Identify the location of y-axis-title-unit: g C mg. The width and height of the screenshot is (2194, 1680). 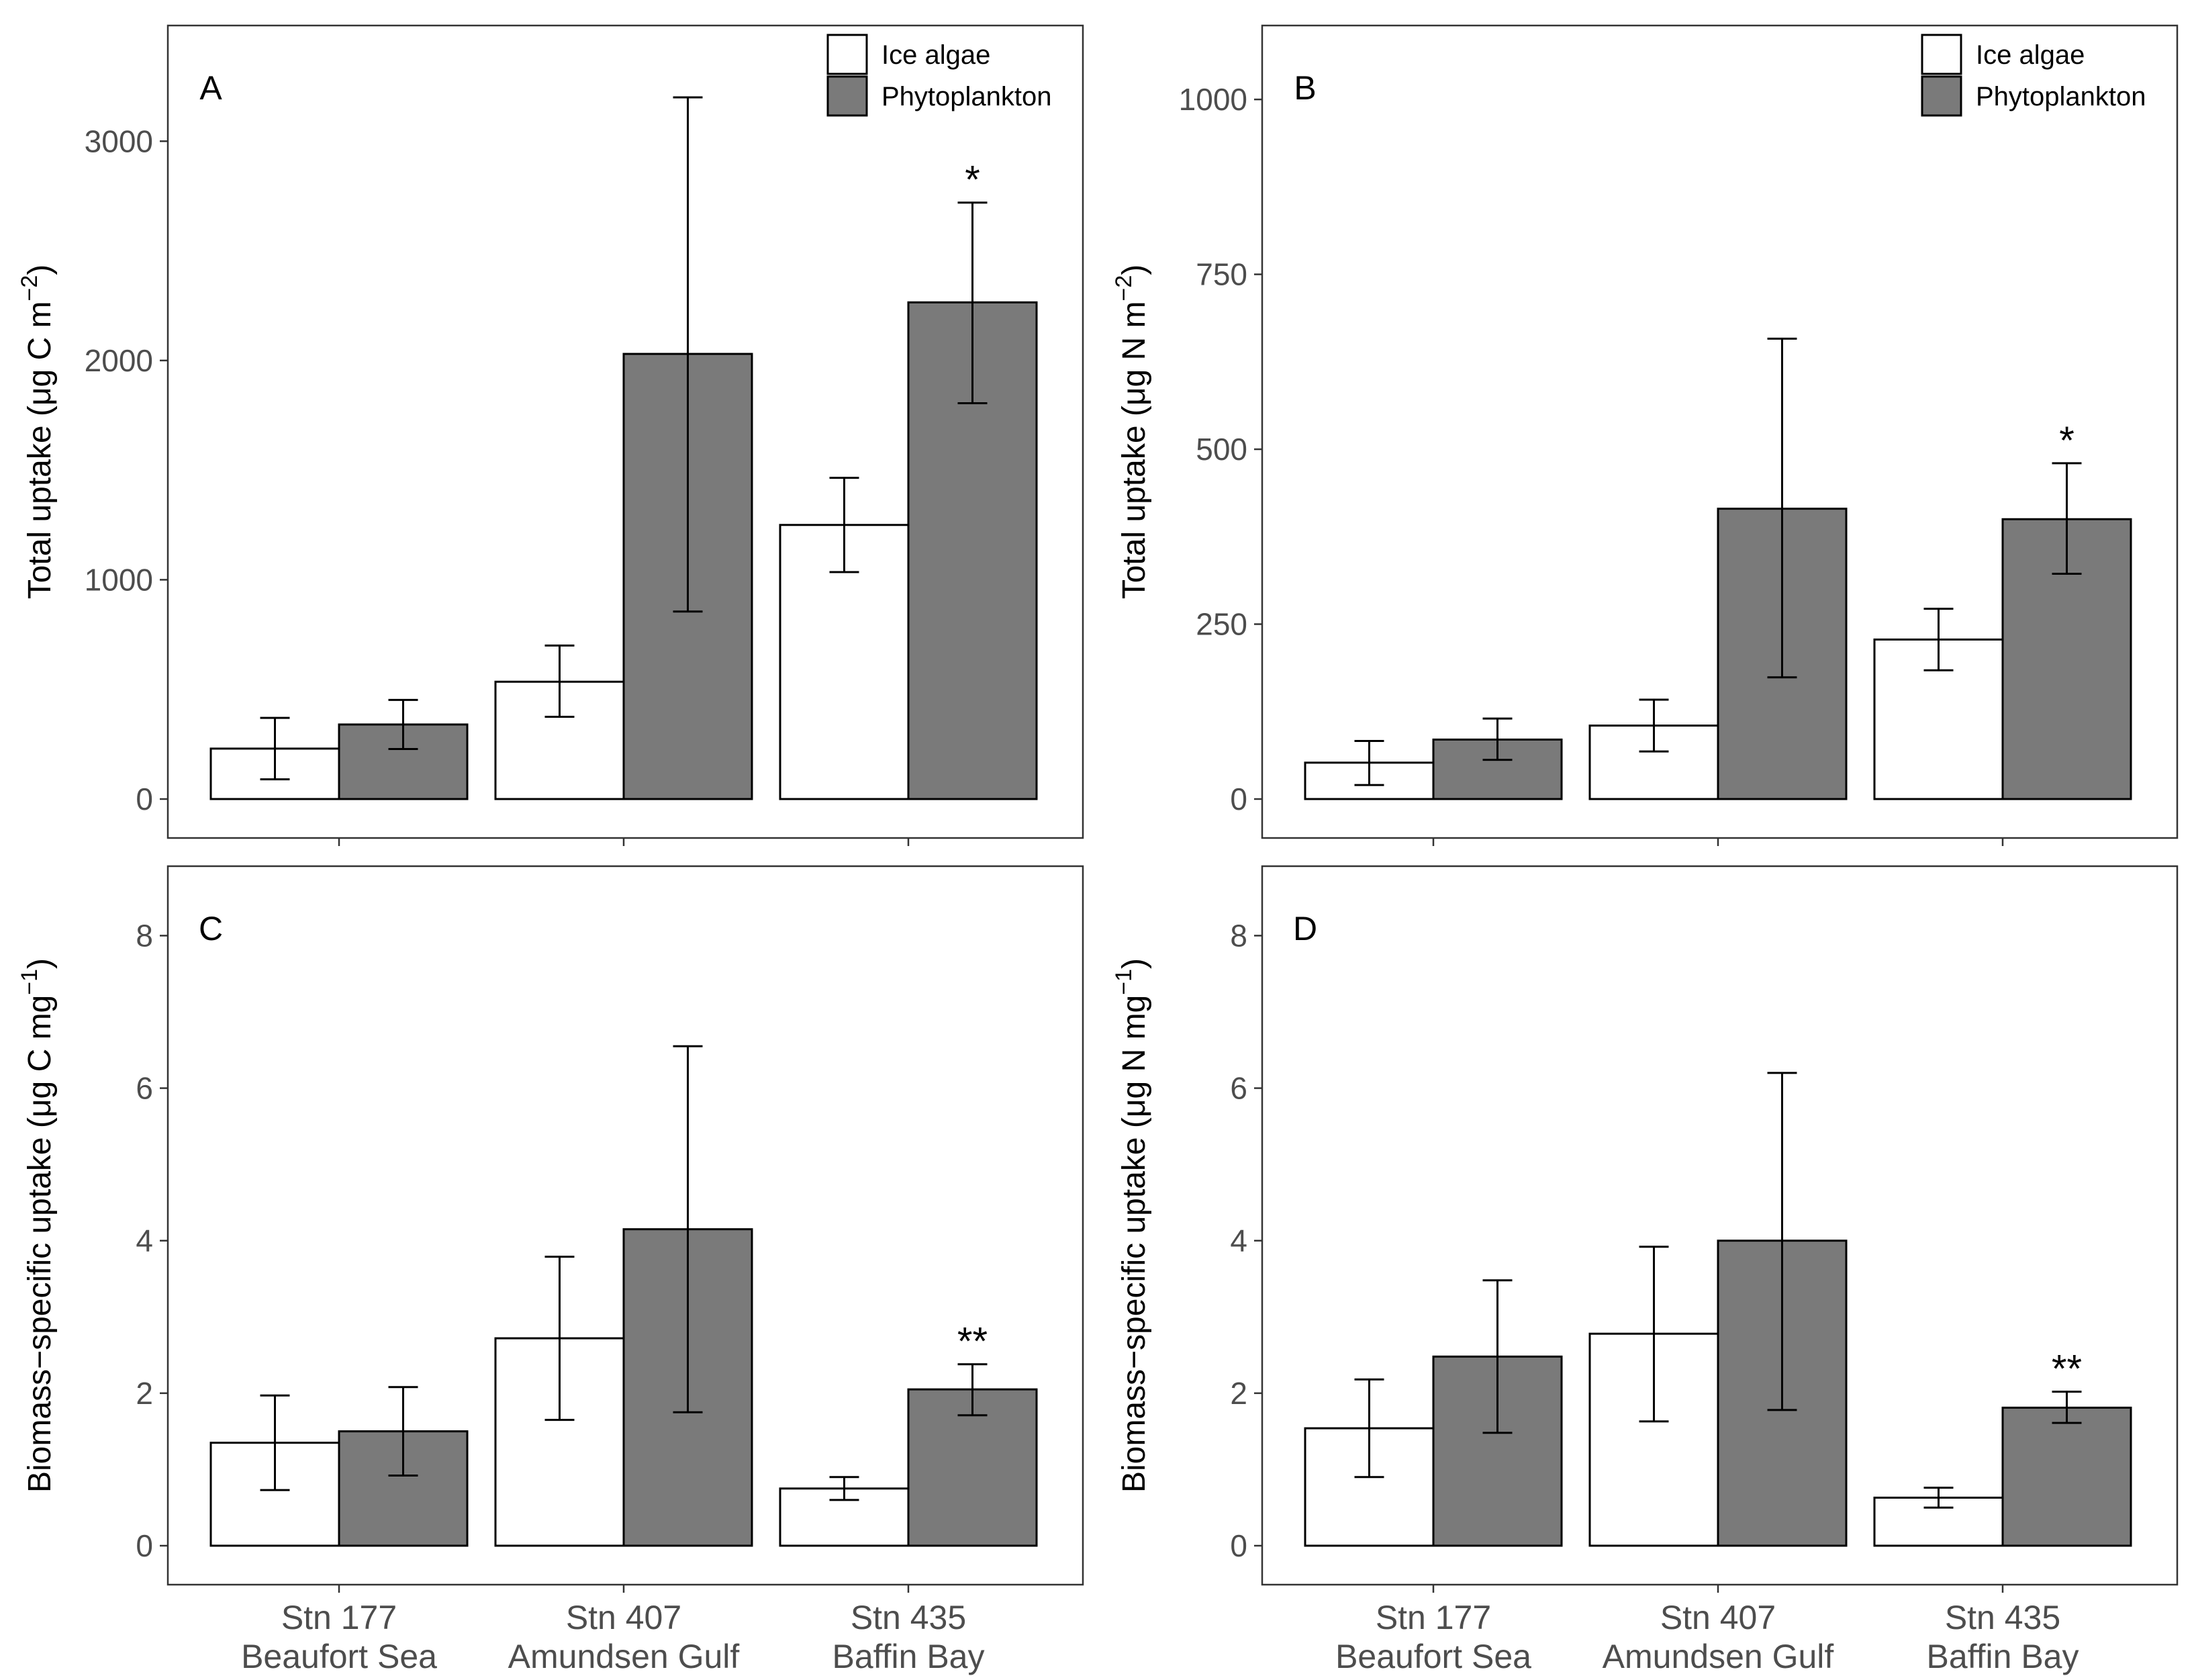
(40, 1047).